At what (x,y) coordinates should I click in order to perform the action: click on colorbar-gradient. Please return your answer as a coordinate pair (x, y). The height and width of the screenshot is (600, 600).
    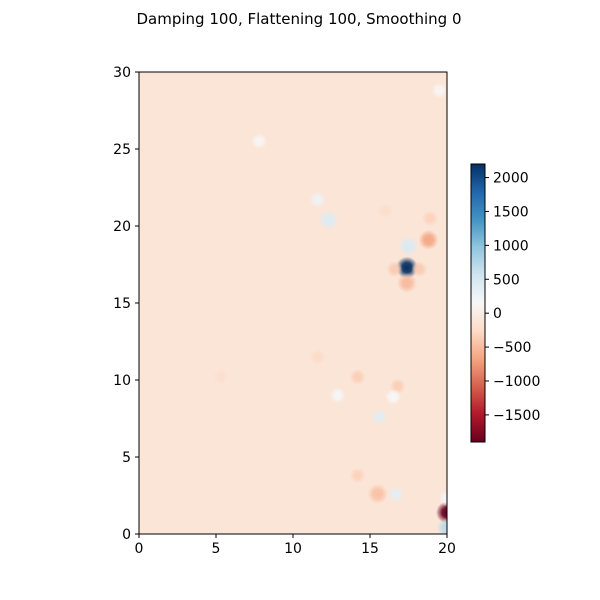
    Looking at the image, I should click on (478, 303).